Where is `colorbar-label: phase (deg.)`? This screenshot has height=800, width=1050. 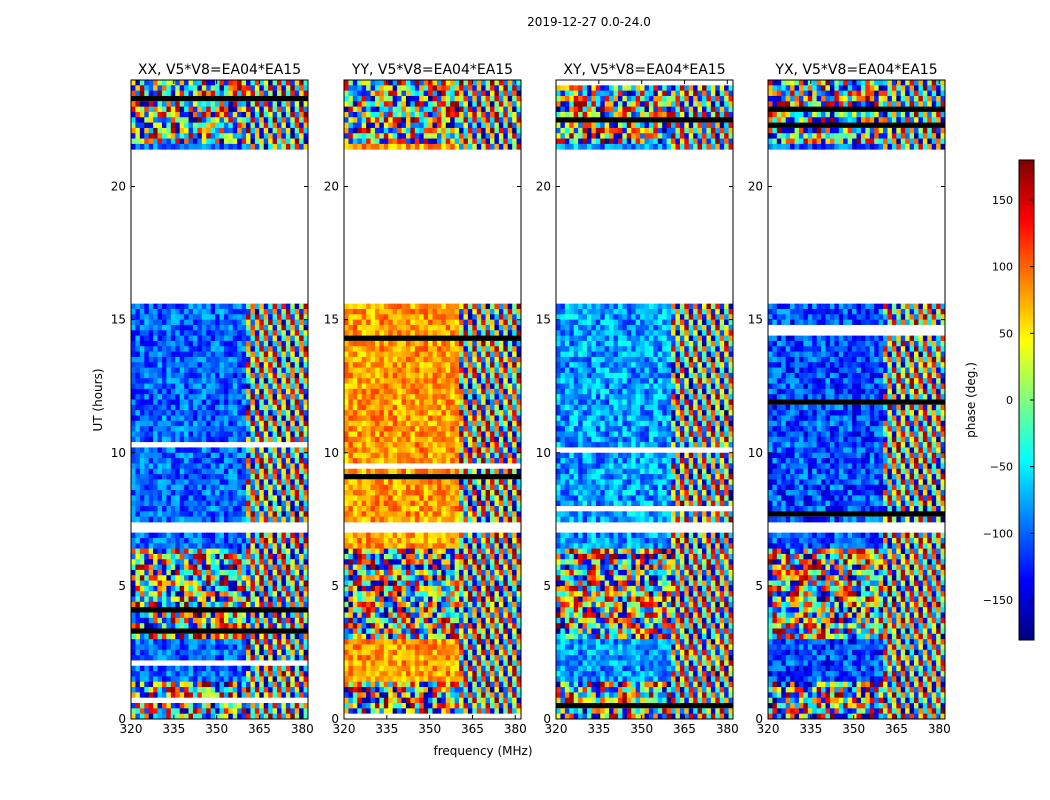
colorbar-label: phase (deg.) is located at coordinates (971, 400).